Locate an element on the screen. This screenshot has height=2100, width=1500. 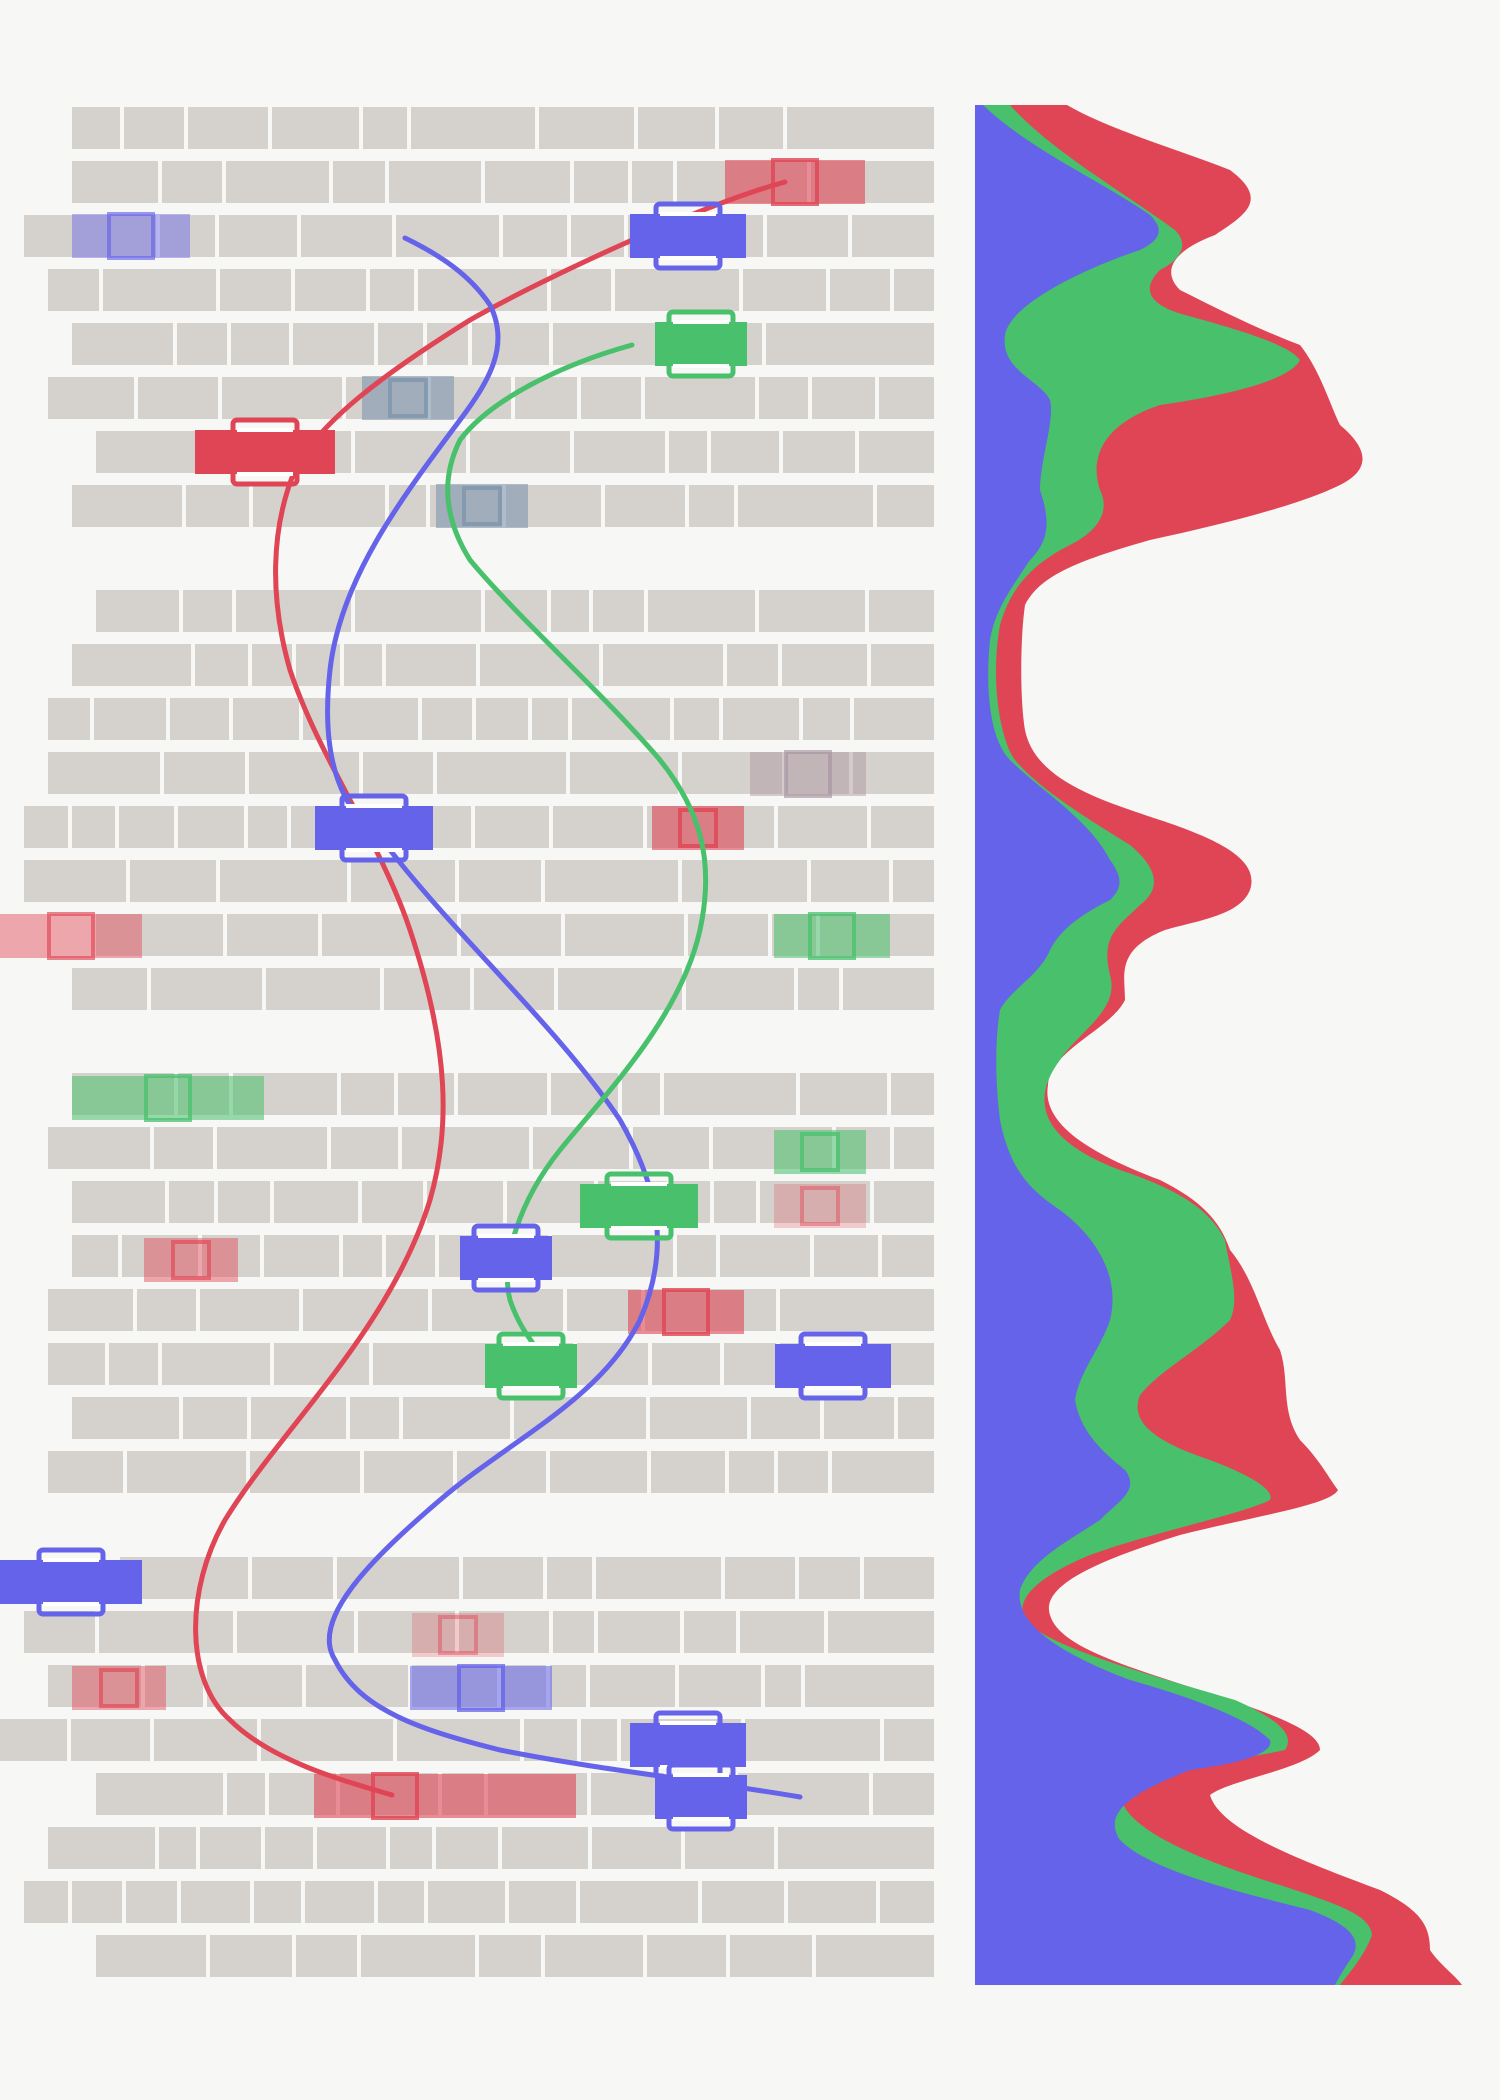
node-marker is located at coordinates (265, 452).